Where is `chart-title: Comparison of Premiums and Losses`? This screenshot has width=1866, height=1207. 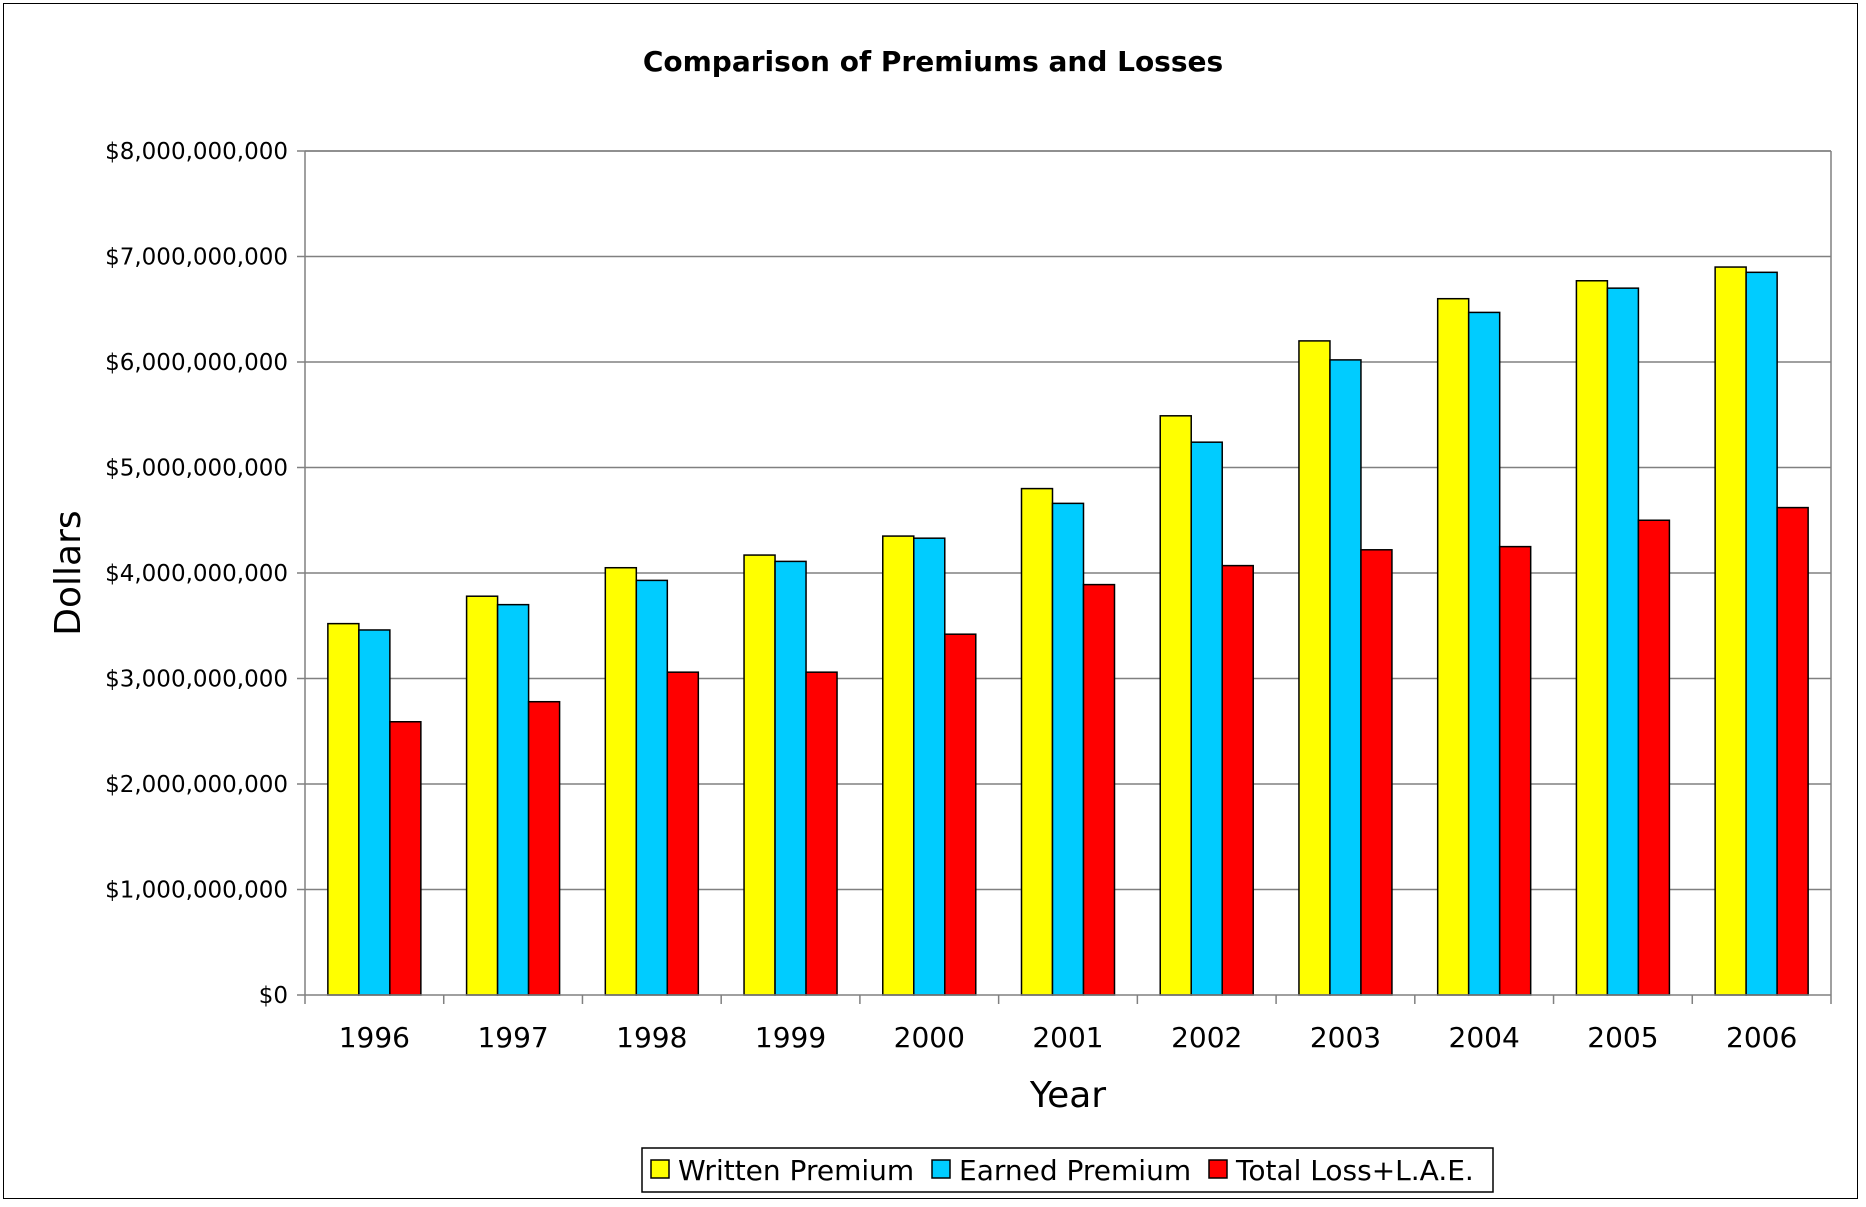
chart-title: Comparison of Premiums and Losses is located at coordinates (933, 61).